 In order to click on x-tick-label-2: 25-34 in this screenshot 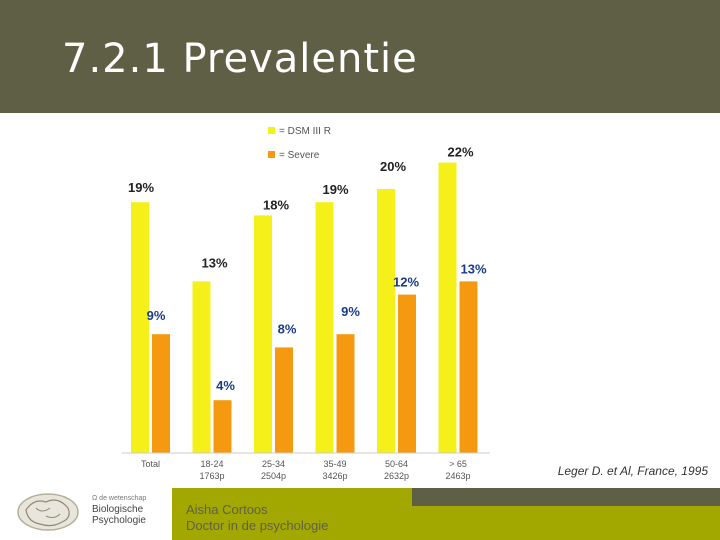, I will do `click(273, 464)`.